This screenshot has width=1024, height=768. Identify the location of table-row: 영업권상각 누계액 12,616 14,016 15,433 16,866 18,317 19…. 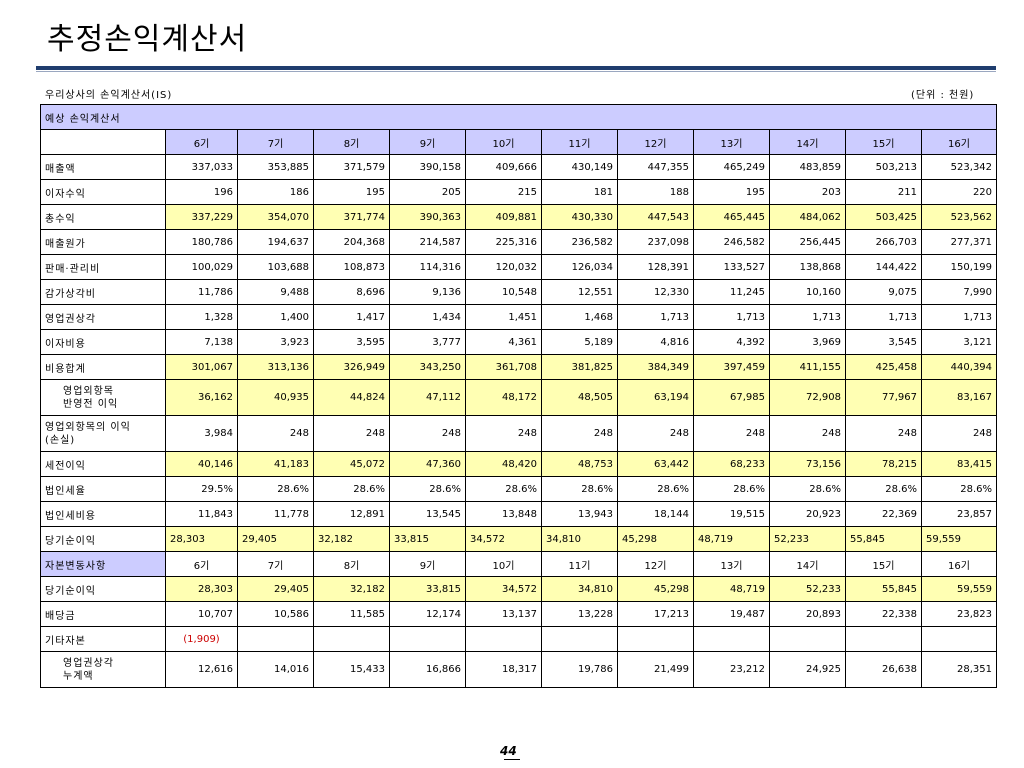
(519, 669).